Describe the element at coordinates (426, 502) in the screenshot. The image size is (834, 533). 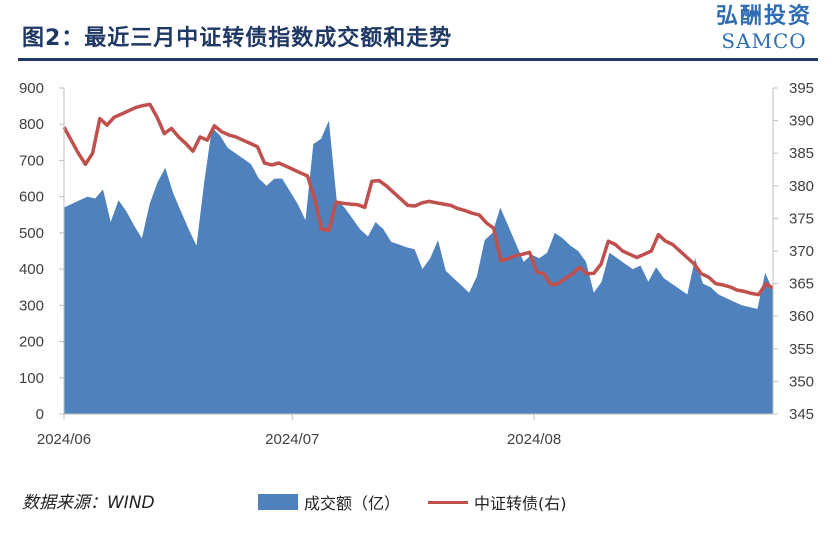
I see `chart-legend: 成交额（亿） 中证转债(右)` at that location.